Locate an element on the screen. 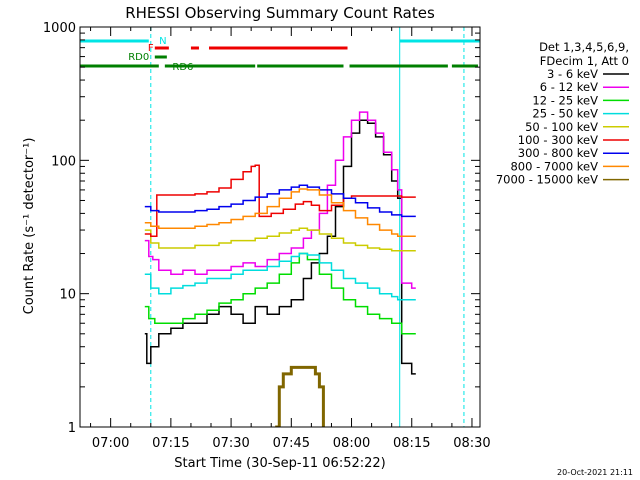 Image resolution: width=640 pixels, height=480 pixels. series-line-100-300-kev is located at coordinates (280, 200).